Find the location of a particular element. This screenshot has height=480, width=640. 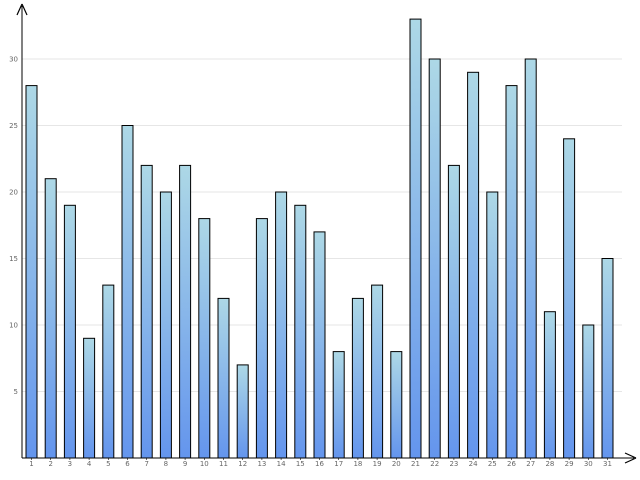

x-tick-label: 3 is located at coordinates (70, 464).